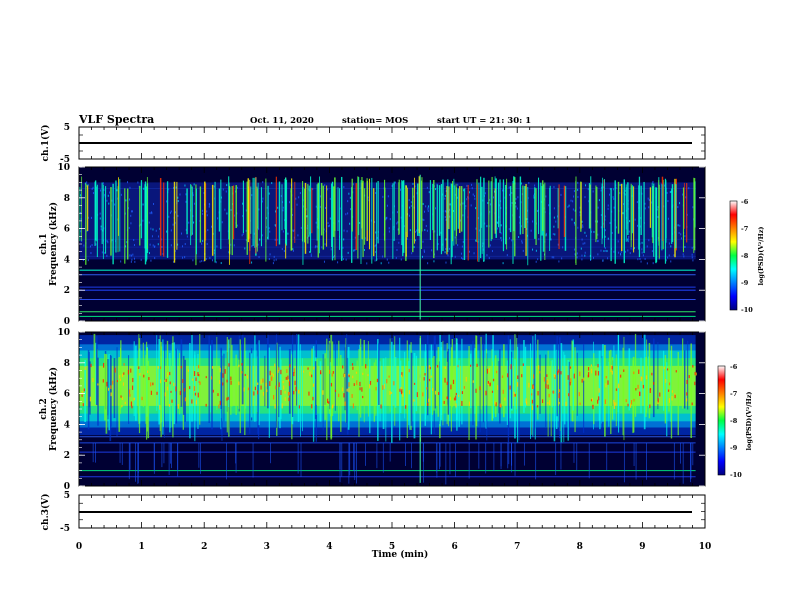 This screenshot has height=612, width=792. Describe the element at coordinates (734, 367) in the screenshot. I see `ch2-cbar-tick-0: -6` at that location.